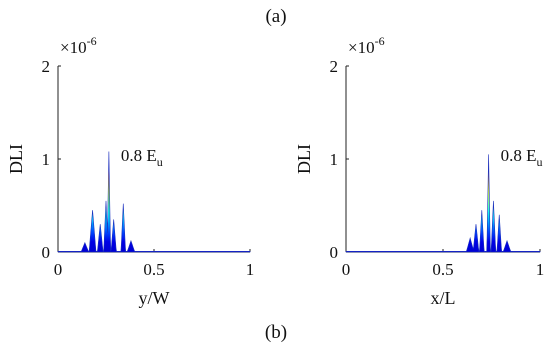  What do you see at coordinates (154, 298) in the screenshot?
I see `x-axis-label: y/W` at bounding box center [154, 298].